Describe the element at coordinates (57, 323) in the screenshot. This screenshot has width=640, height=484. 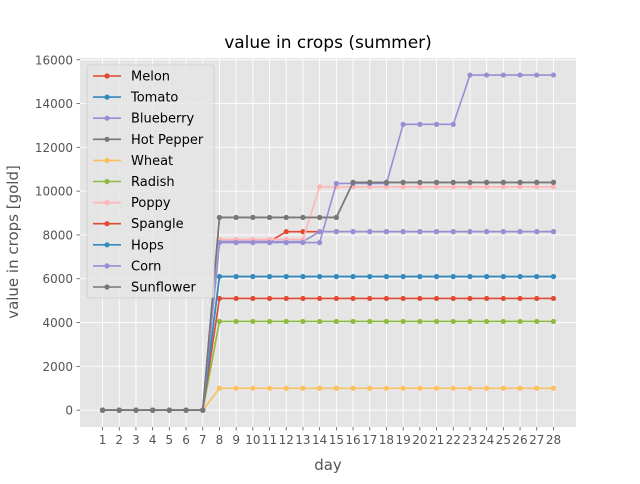
I see `y-tick-label: 4000` at that location.